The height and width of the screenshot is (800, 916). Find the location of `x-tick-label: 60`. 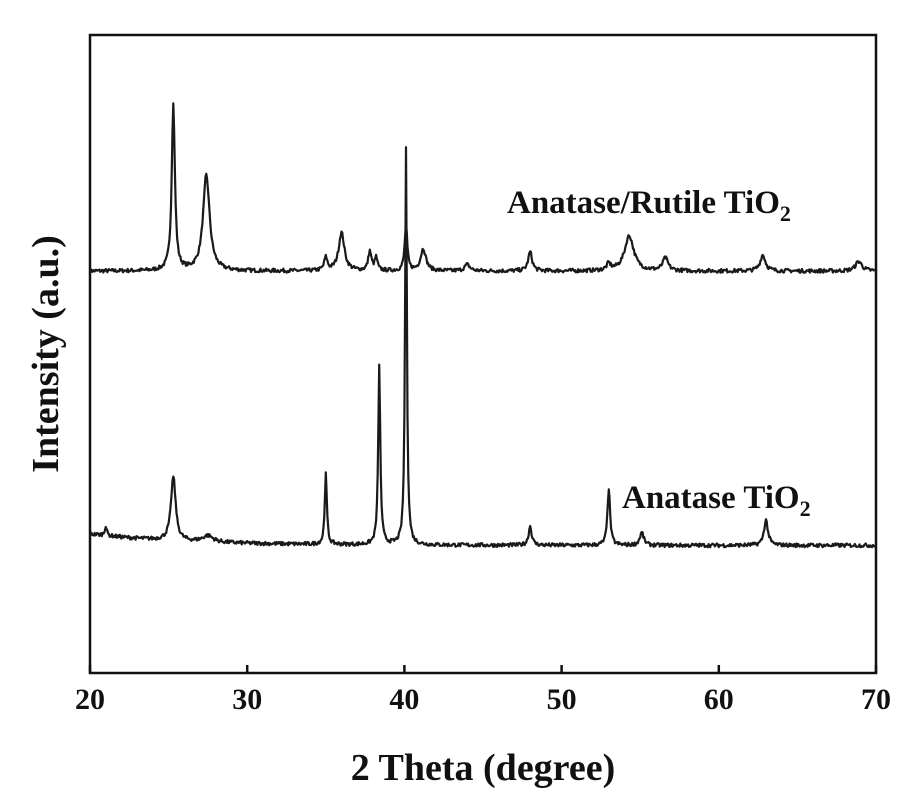

x-tick-label: 60 is located at coordinates (719, 699).